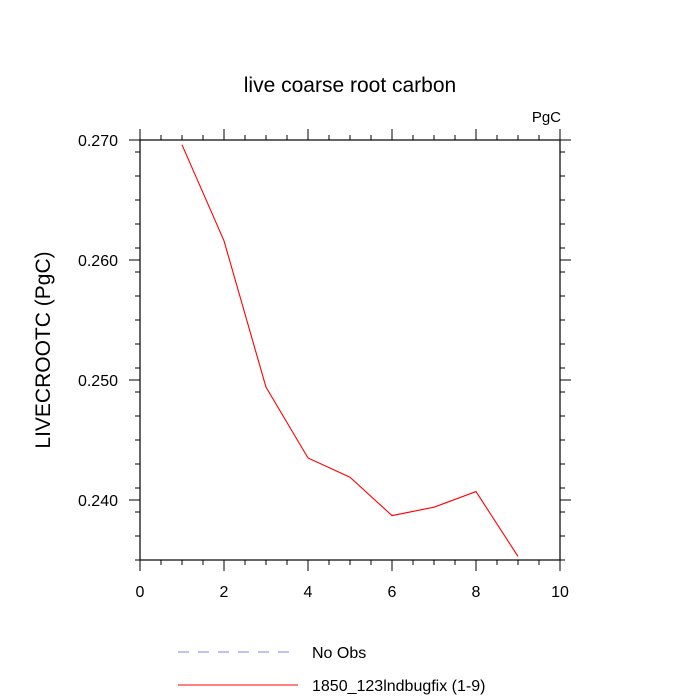 Image resolution: width=700 pixels, height=700 pixels. I want to click on y-tick-label: 0.260, so click(98, 261).